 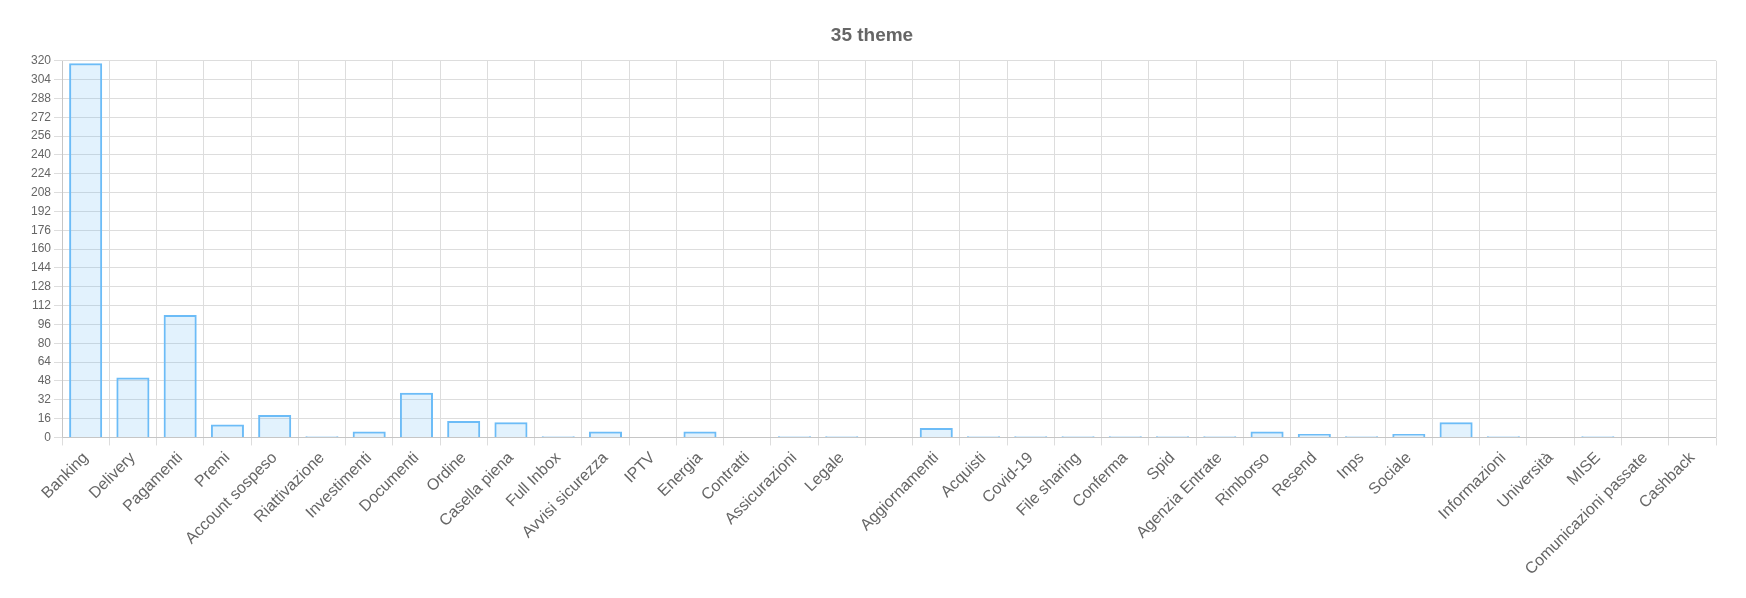 I want to click on y-tick-label: 64, so click(x=44, y=361).